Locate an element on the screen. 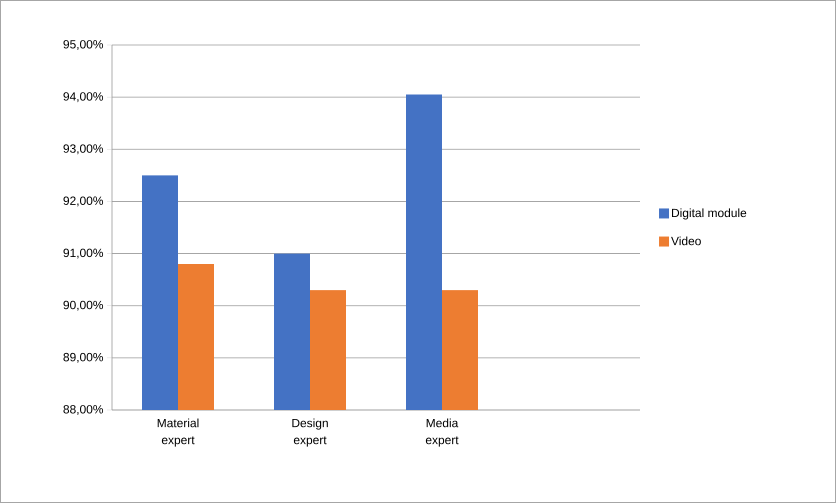 The height and width of the screenshot is (503, 836). x-tick-label: Design expert is located at coordinates (310, 432).